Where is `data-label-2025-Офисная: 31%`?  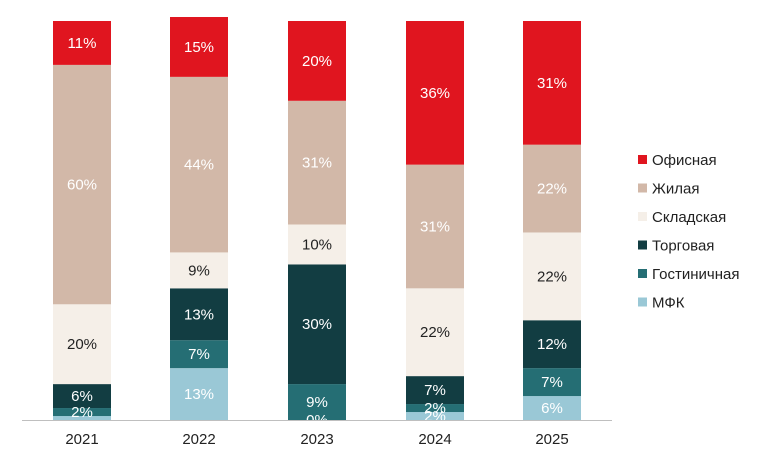
data-label-2025-Офисная: 31% is located at coordinates (552, 83).